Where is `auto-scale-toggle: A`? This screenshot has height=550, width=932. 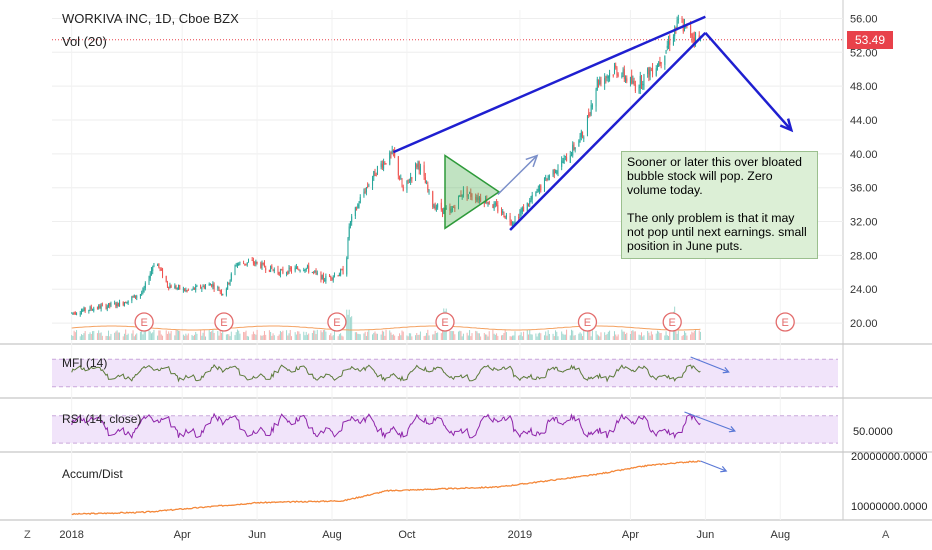
auto-scale-toggle: A is located at coordinates (886, 535).